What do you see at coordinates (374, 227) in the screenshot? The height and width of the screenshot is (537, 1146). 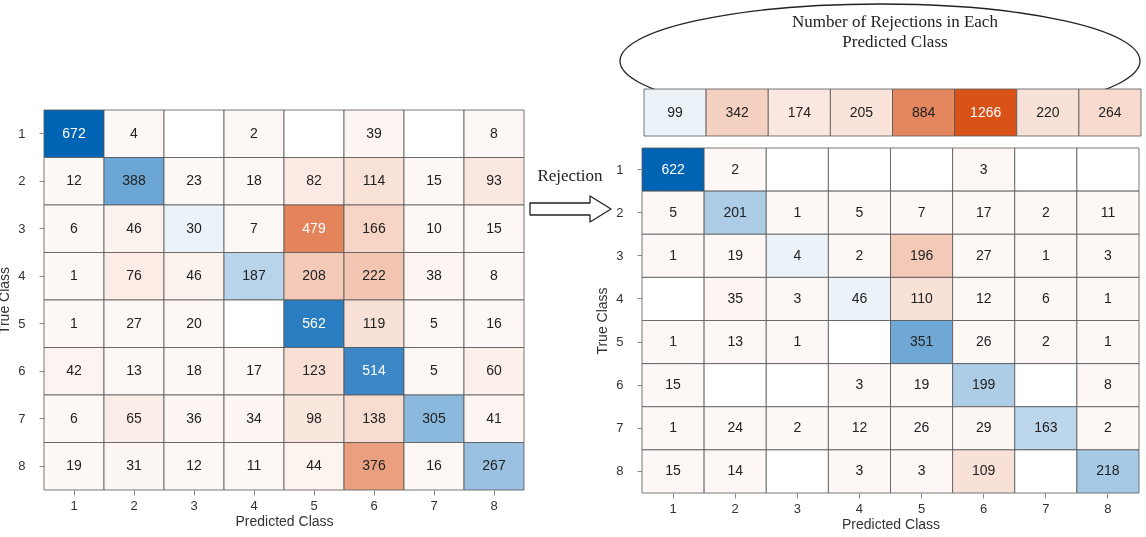 I see `data-label: 166` at bounding box center [374, 227].